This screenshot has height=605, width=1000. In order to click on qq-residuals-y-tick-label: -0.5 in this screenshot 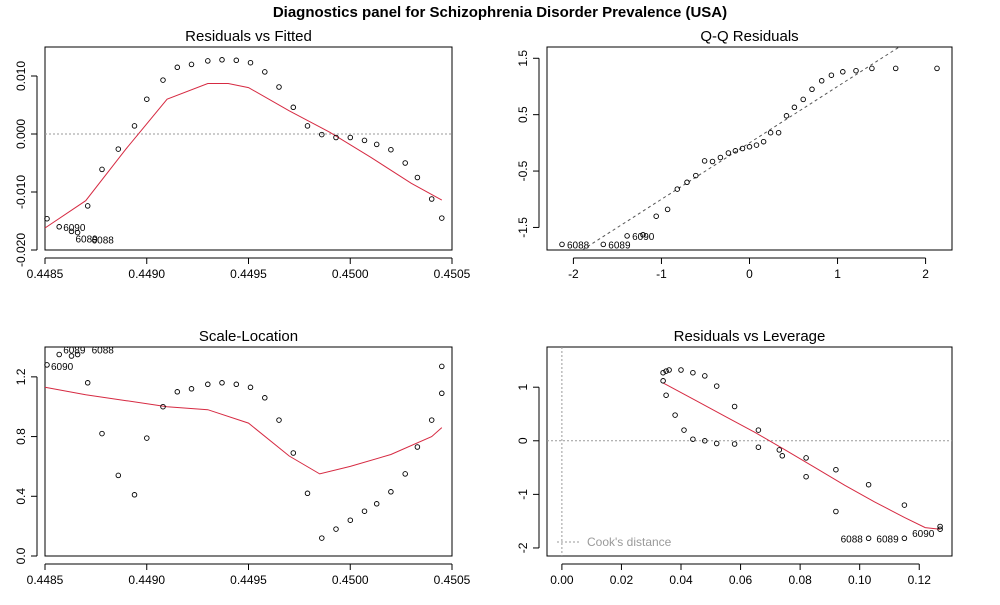, I will do `click(523, 170)`.